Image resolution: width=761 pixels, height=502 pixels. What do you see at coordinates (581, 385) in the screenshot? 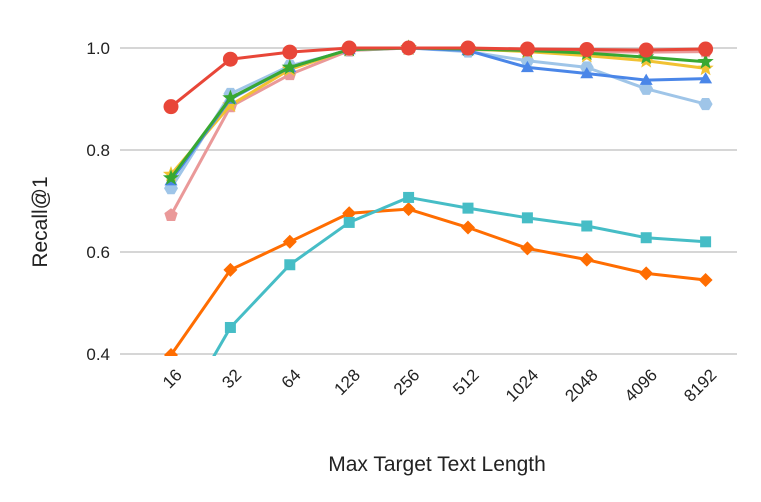
I see `x-tick-label: 2048` at bounding box center [581, 385].